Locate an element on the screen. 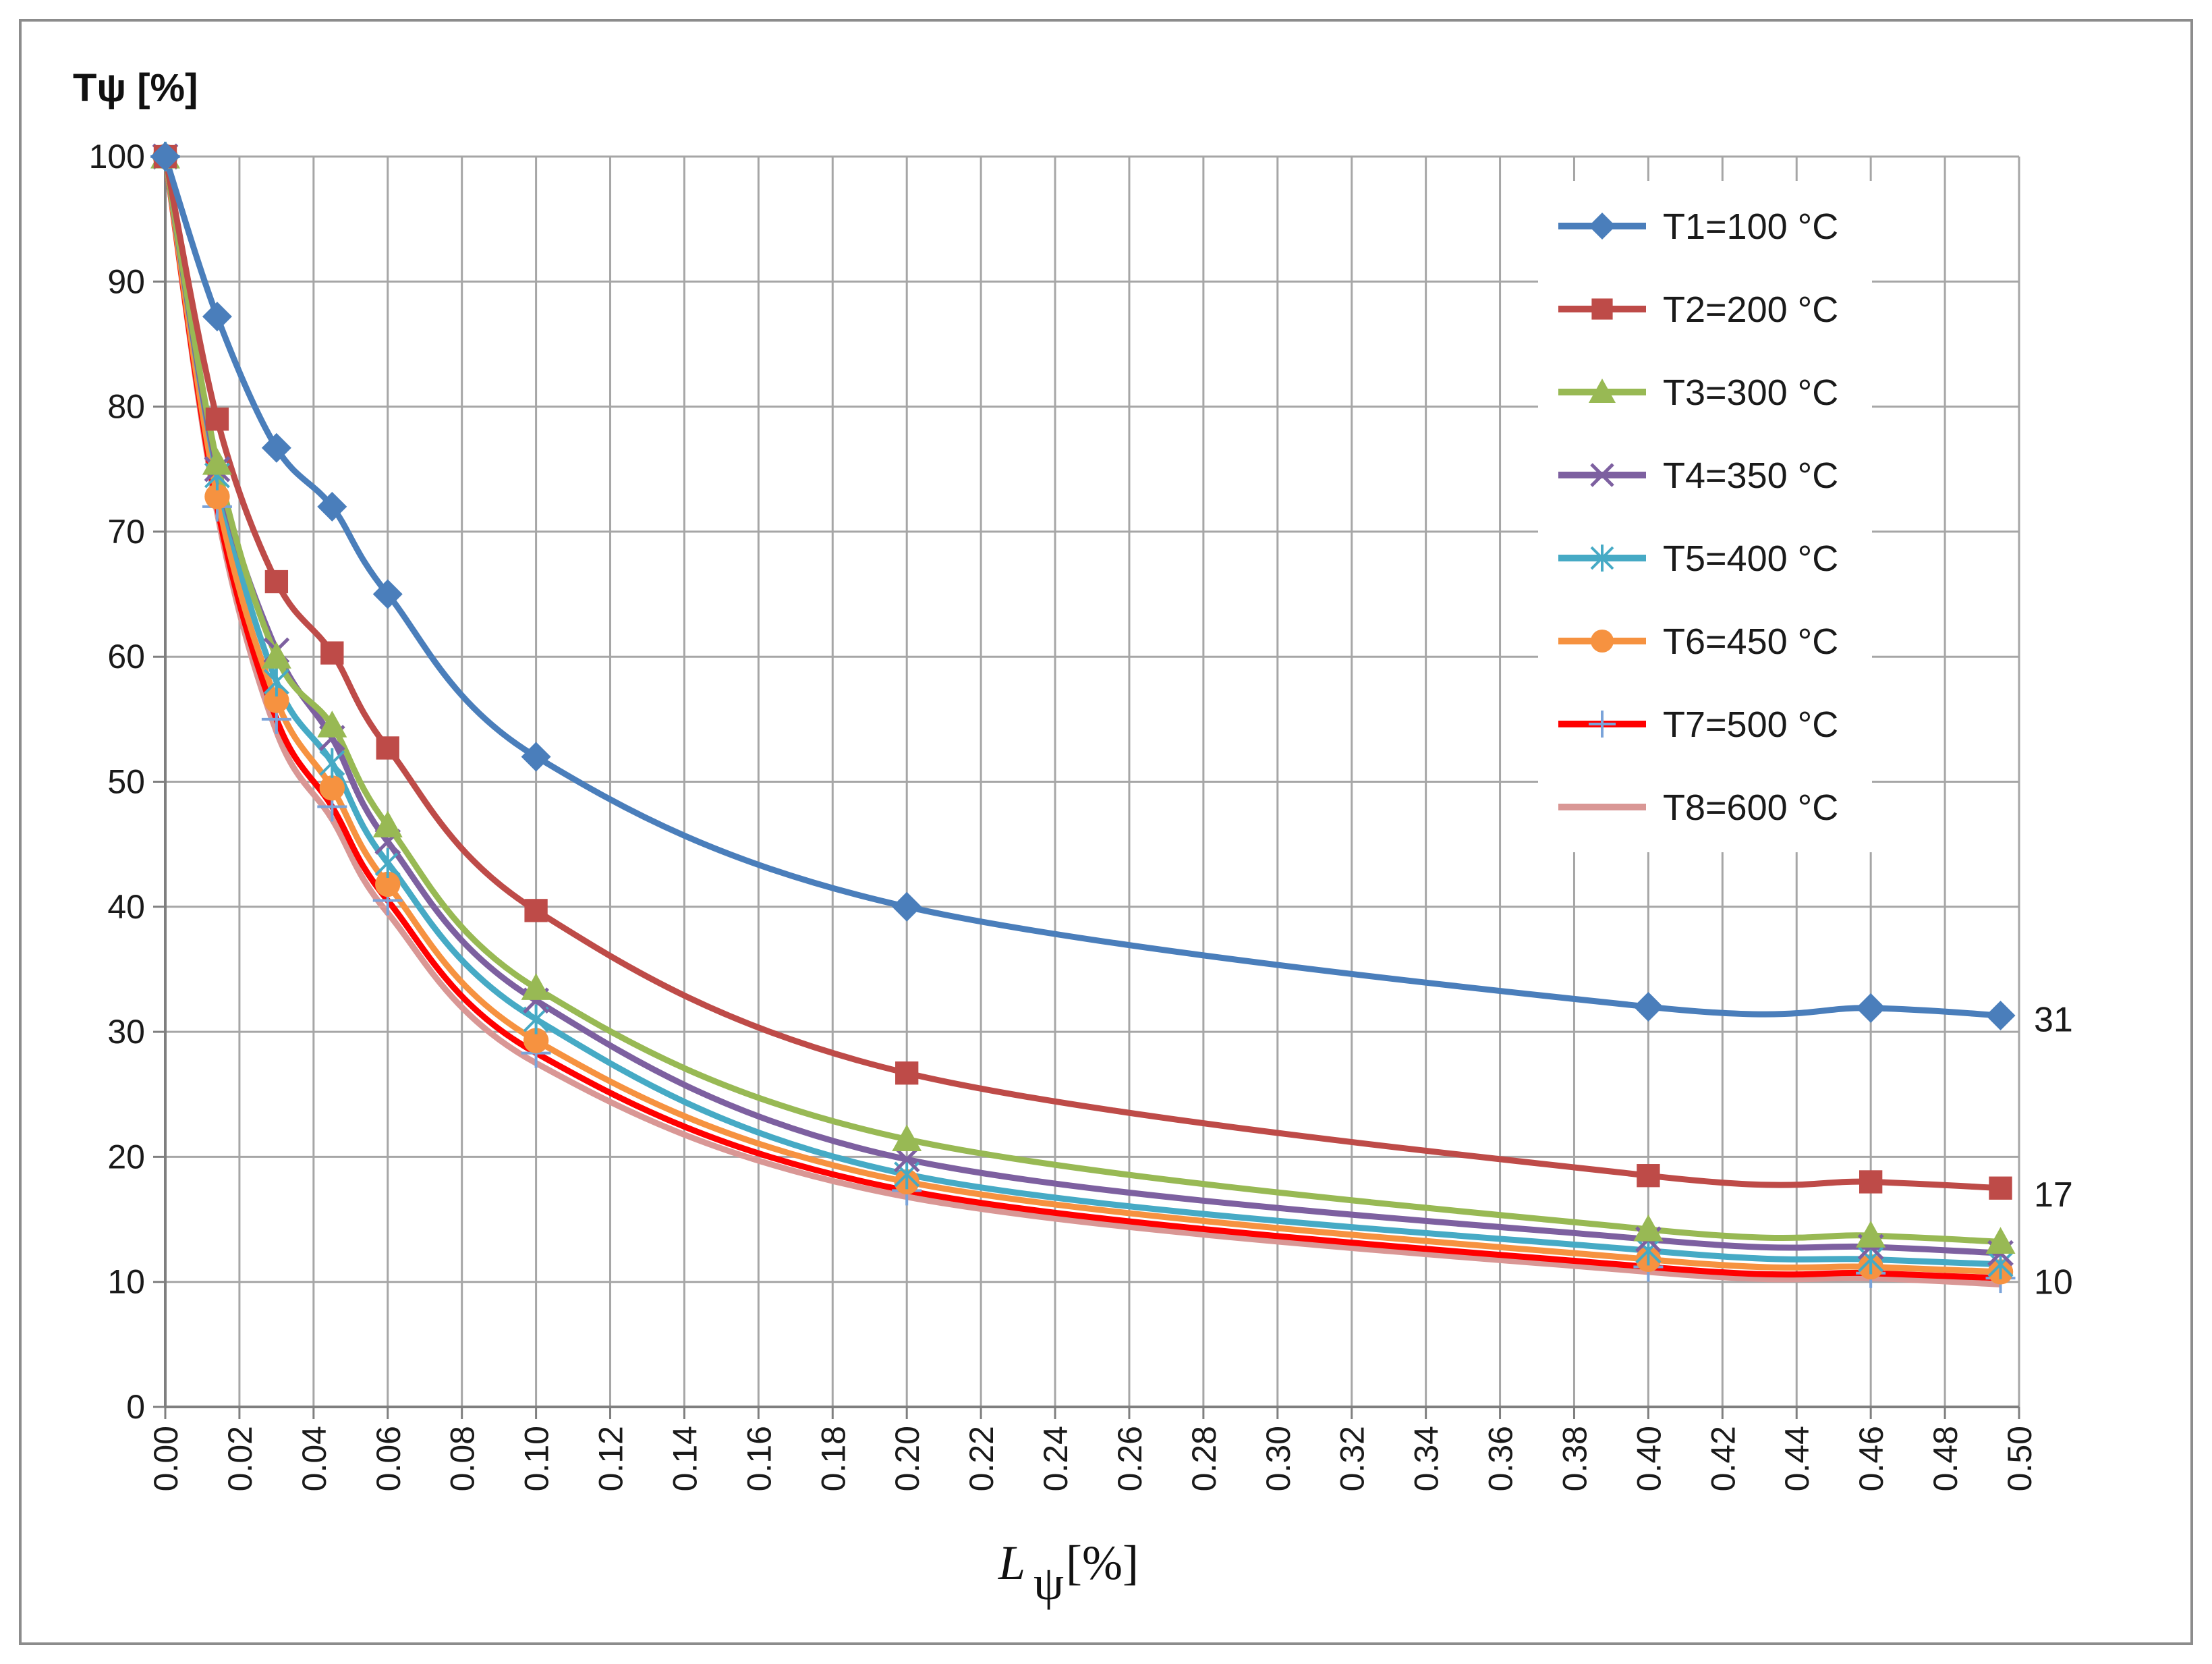  x-tick-label: 0.24 is located at coordinates (1056, 1458).